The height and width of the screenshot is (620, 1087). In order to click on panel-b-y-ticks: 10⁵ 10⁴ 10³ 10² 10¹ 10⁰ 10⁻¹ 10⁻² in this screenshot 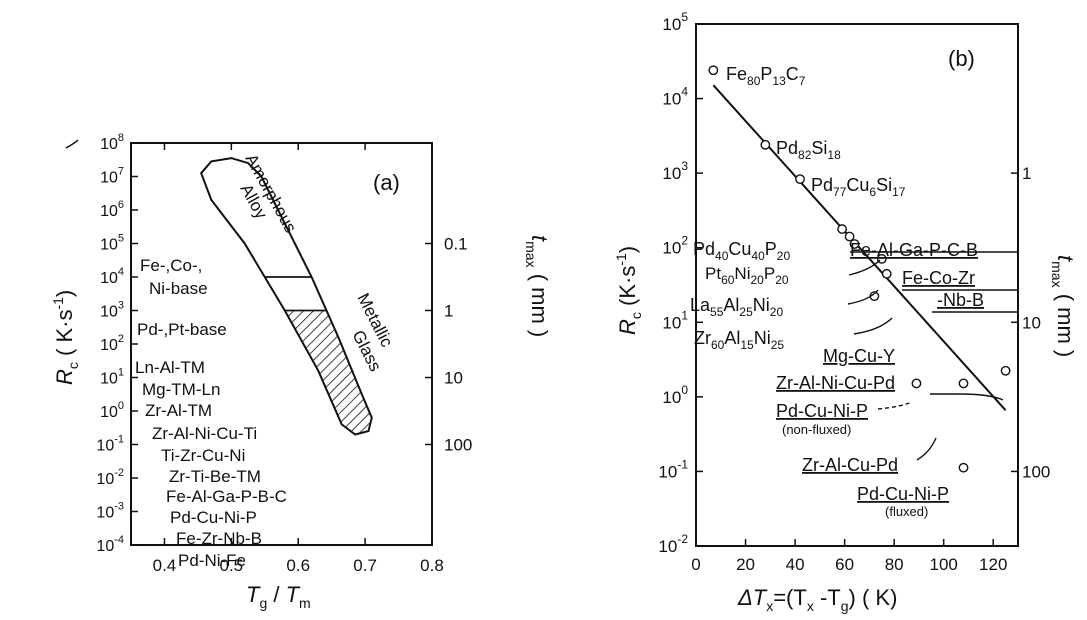, I will do `click(680, 283)`.